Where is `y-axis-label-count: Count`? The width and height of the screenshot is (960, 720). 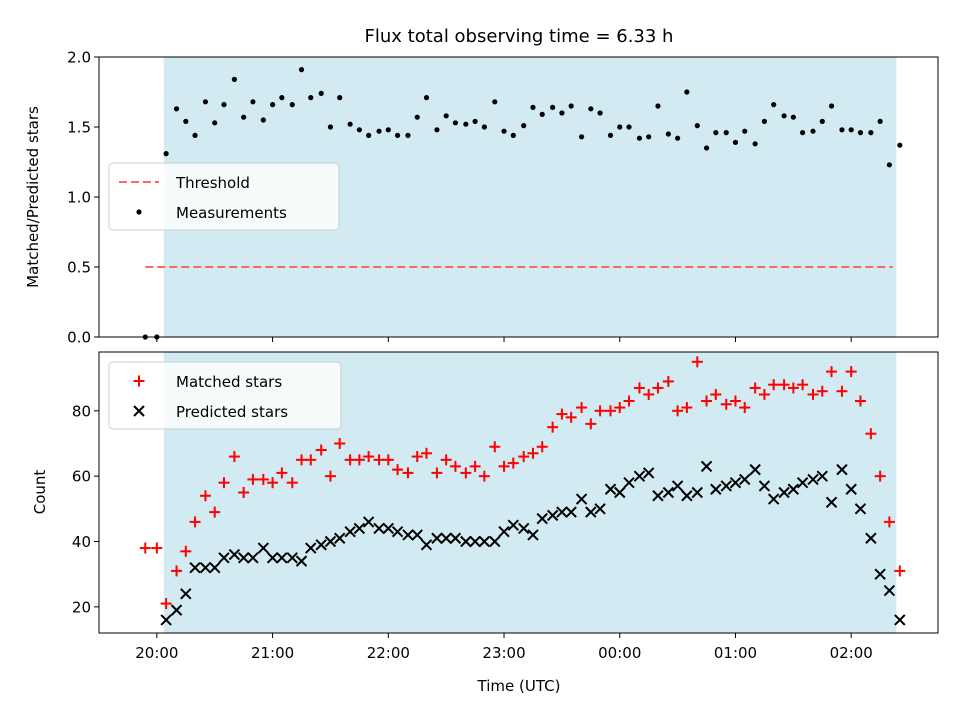
y-axis-label-count: Count is located at coordinates (40, 492).